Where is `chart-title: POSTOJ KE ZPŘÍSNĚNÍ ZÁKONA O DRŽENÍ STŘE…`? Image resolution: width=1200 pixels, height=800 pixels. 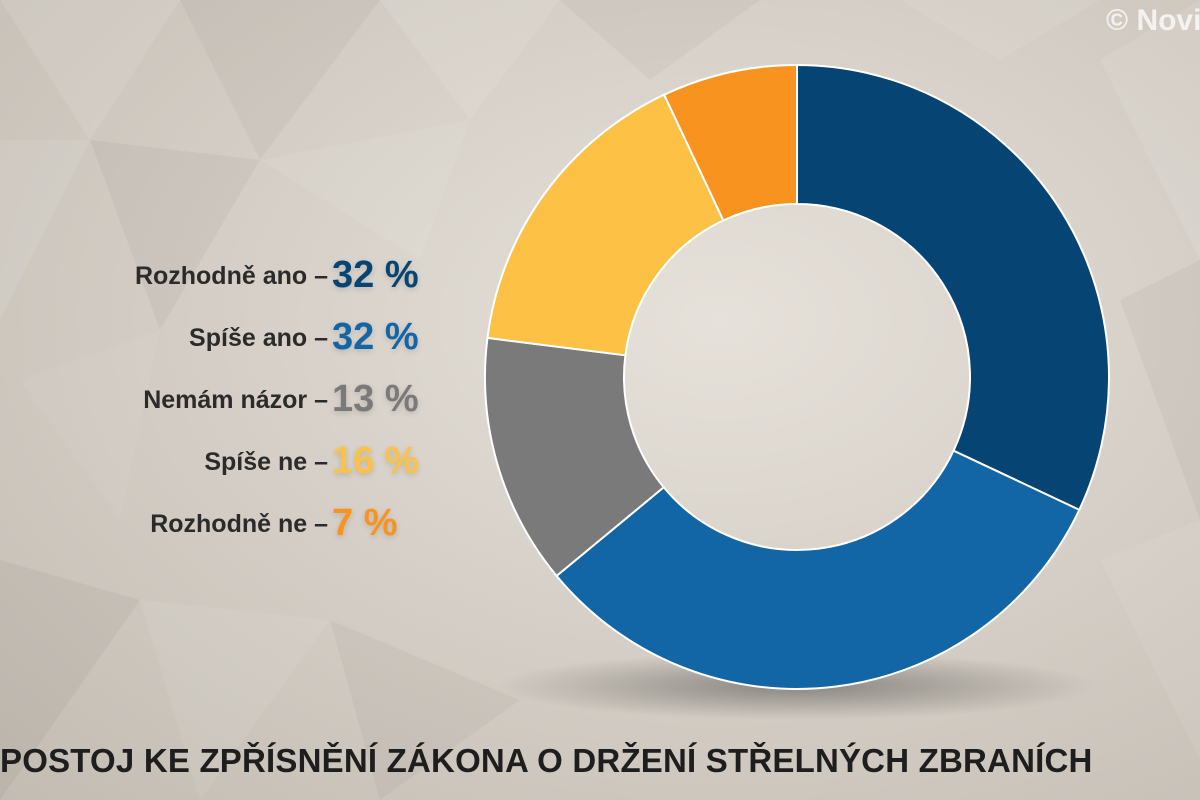 chart-title: POSTOJ KE ZPŘÍSNĚNÍ ZÁKONA O DRŽENÍ STŘE… is located at coordinates (546, 760).